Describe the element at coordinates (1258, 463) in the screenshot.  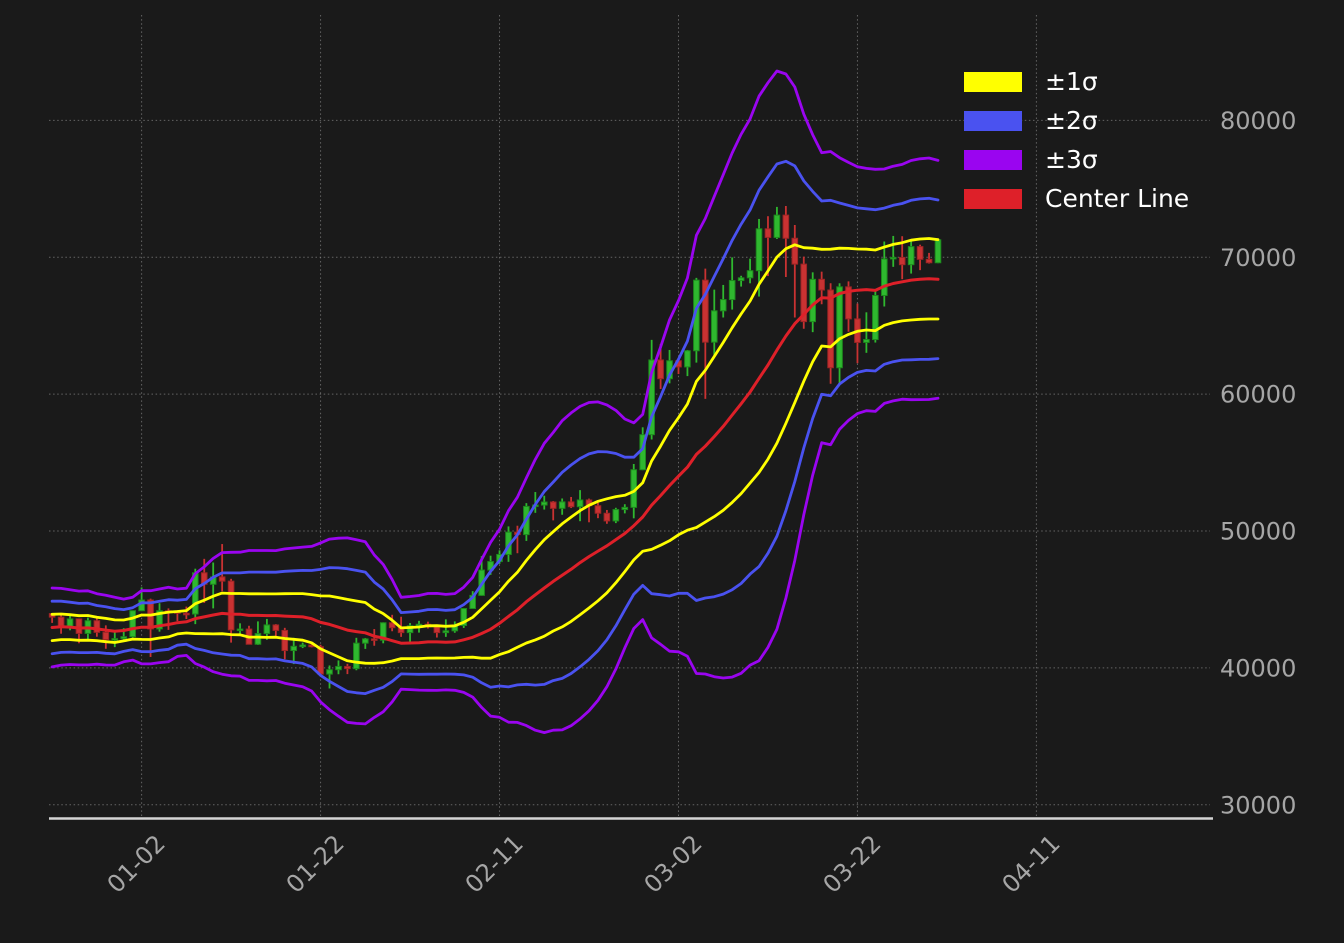
I see `y-axis-labels: 30000 40000 50000 60000 70000 80000` at that location.